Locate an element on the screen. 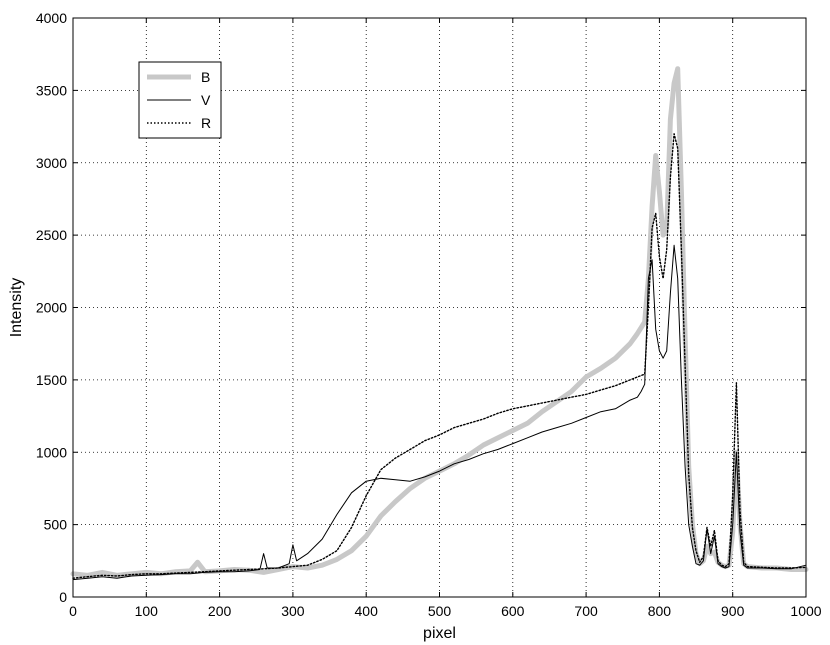  x-tick-label: 200 is located at coordinates (220, 611).